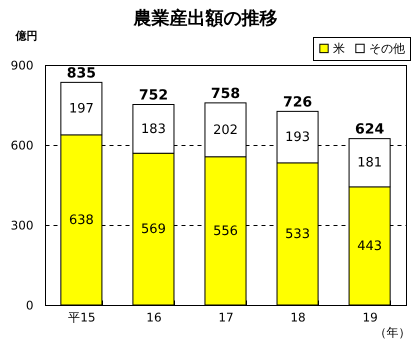 This screenshot has width=420, height=342. Describe the element at coordinates (154, 317) in the screenshot. I see `x-tick-label: 16` at that location.